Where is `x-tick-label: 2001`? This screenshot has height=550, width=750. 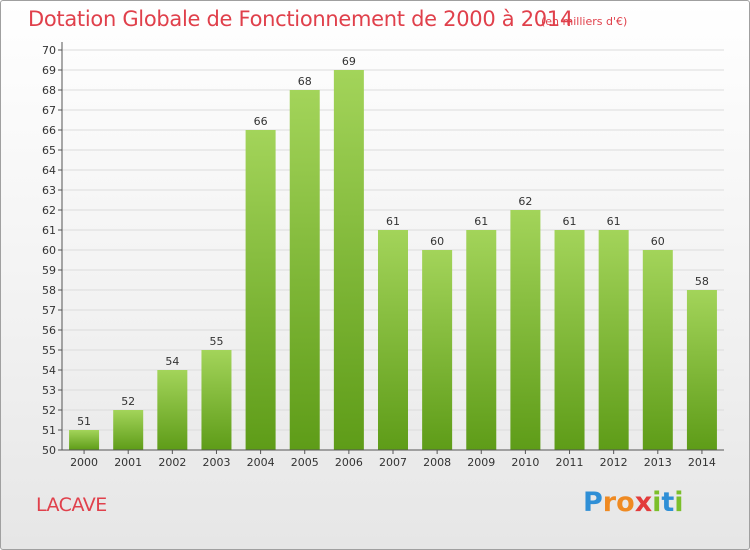 x-tick-label: 2001 is located at coordinates (128, 462).